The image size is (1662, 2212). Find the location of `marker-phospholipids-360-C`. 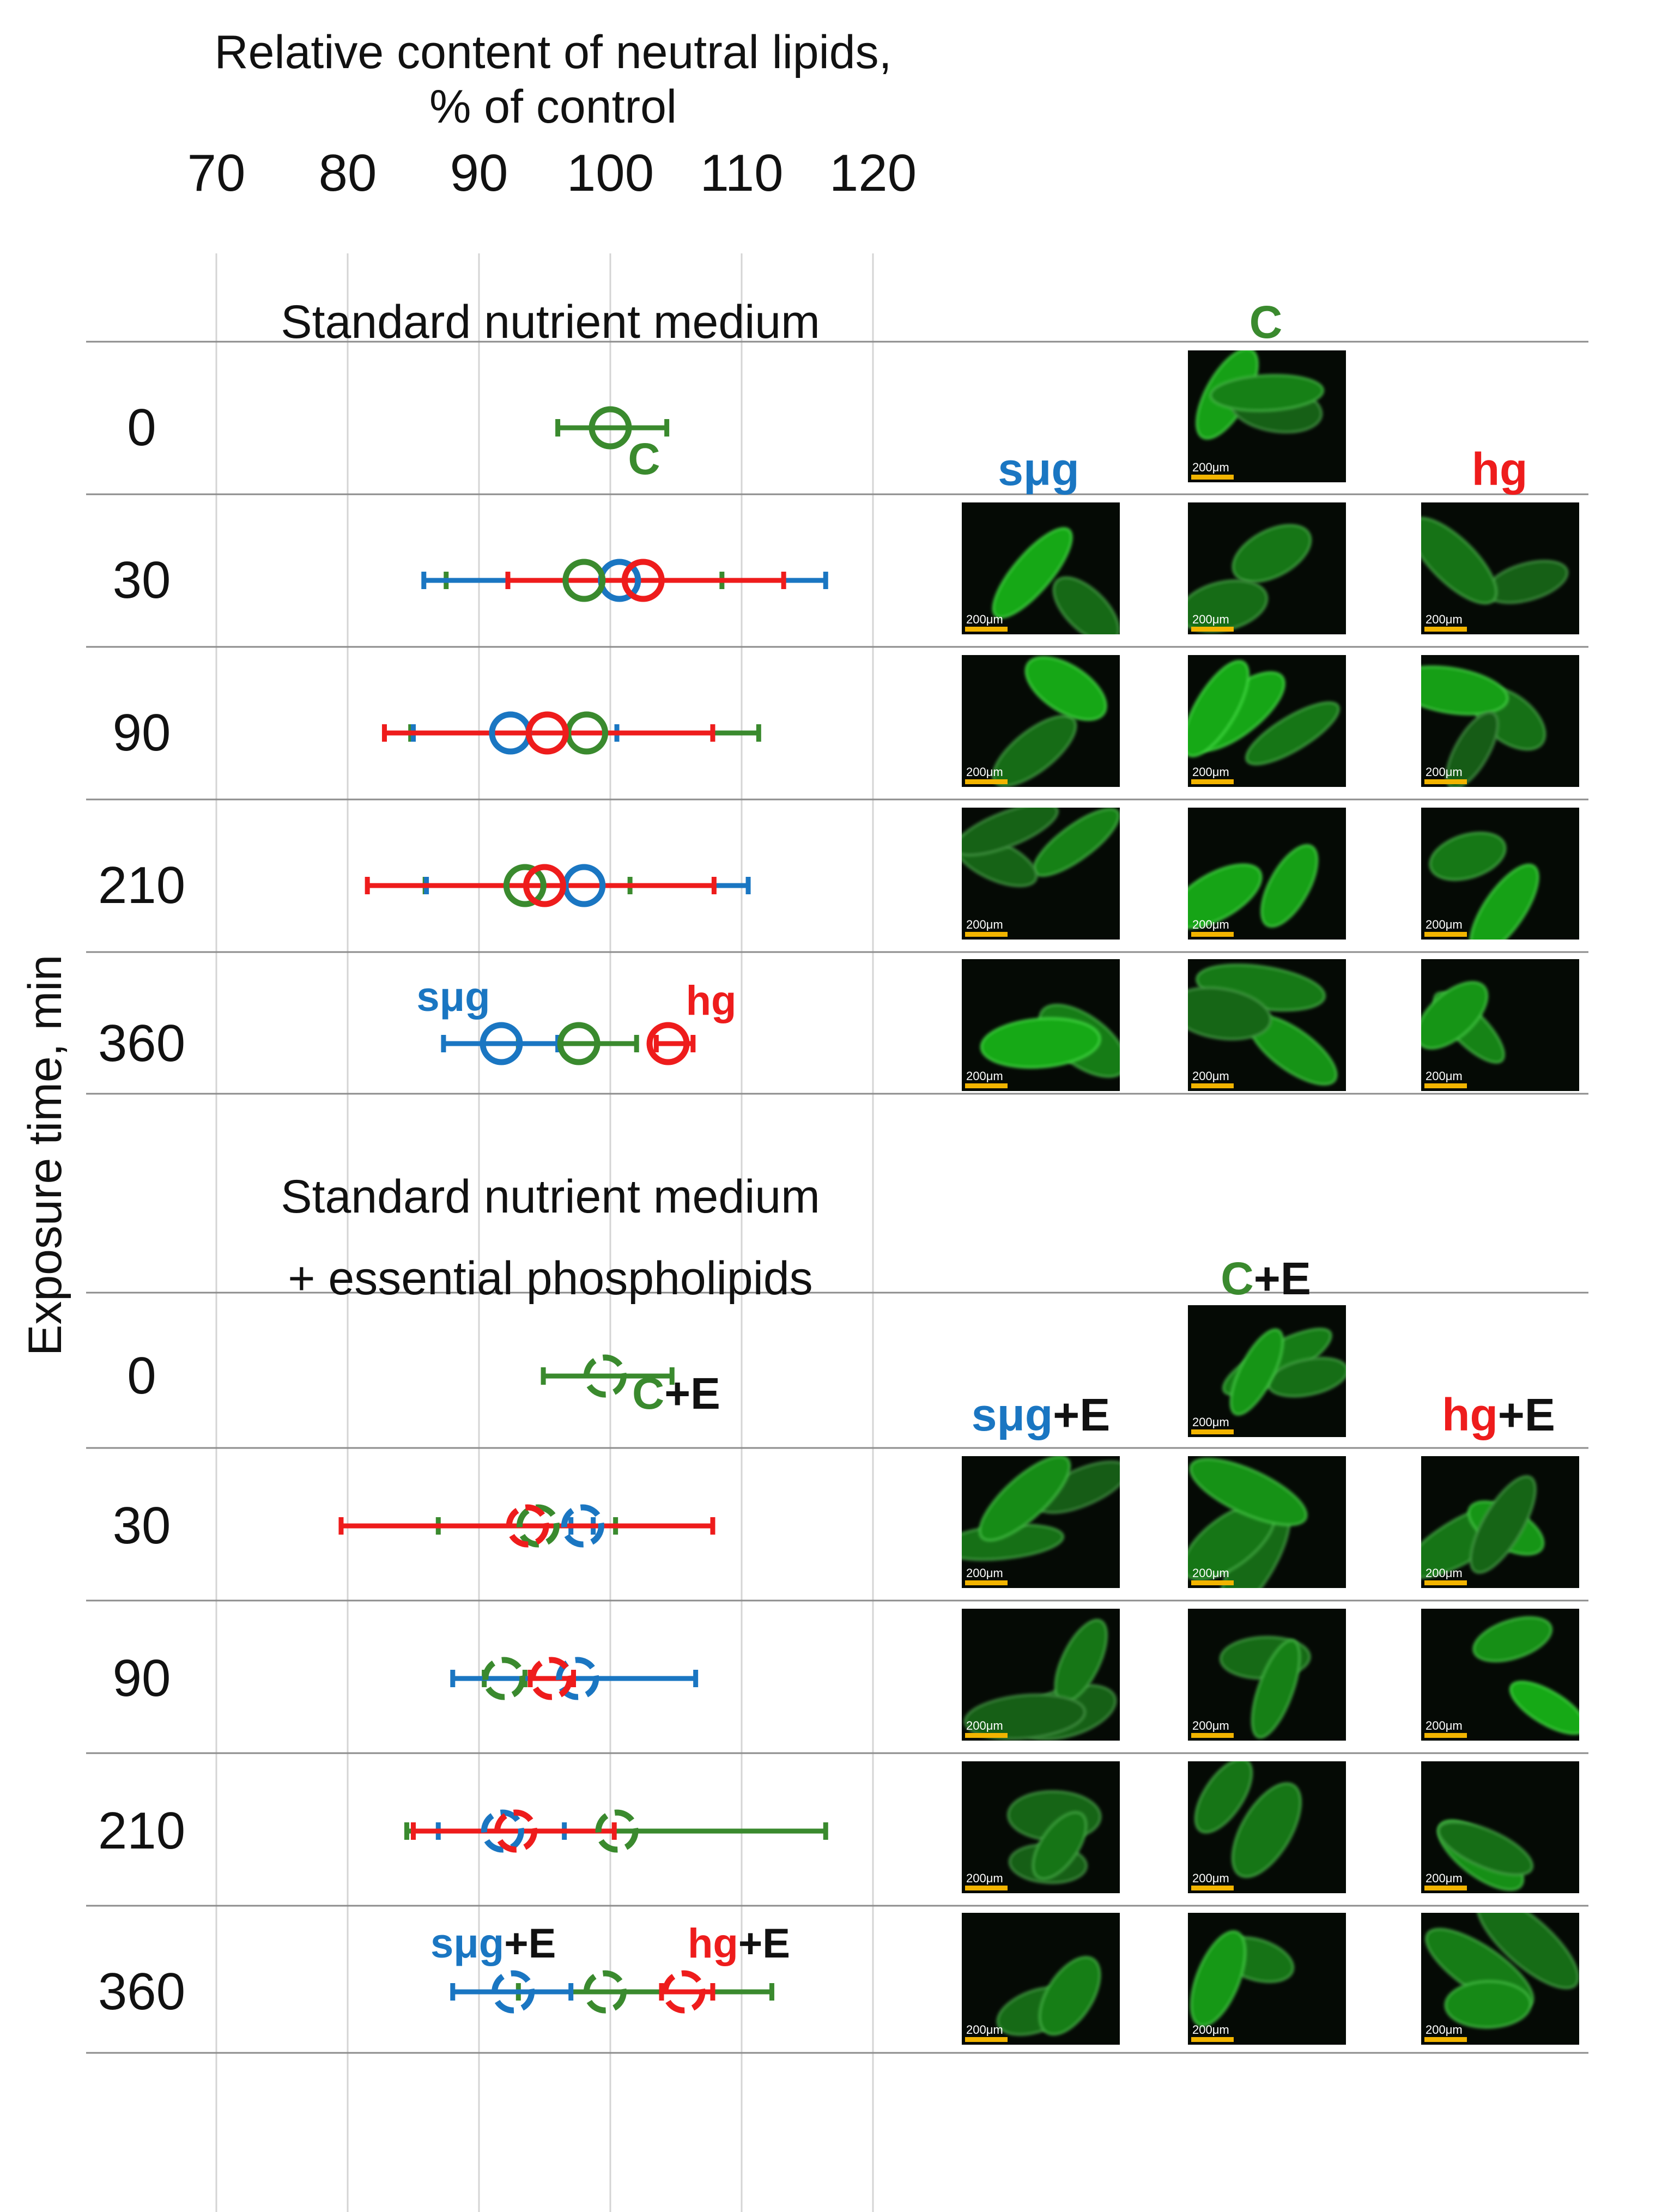

marker-phospholipids-360-C is located at coordinates (605, 1992).